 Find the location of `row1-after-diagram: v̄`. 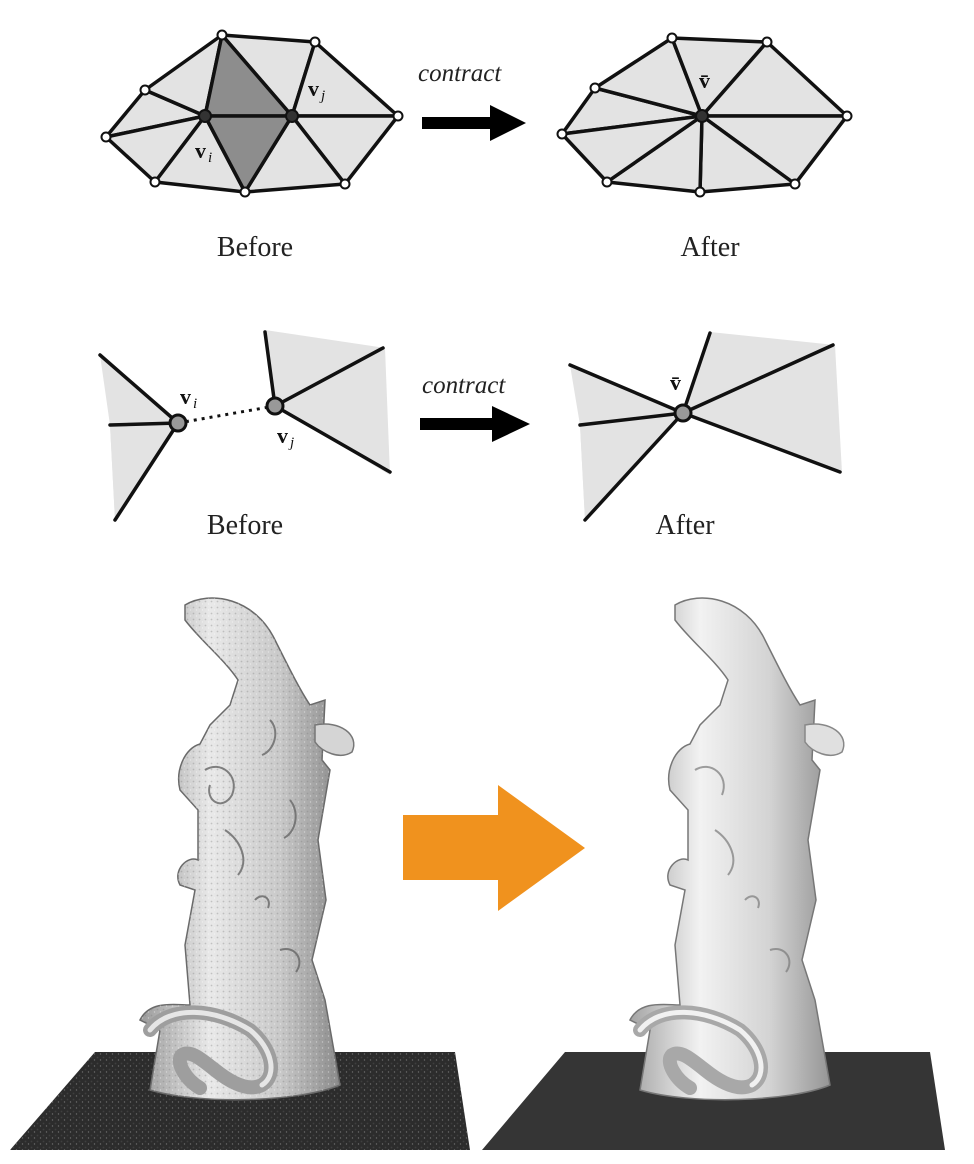

row1-after-diagram: v̄ is located at coordinates (705, 115).